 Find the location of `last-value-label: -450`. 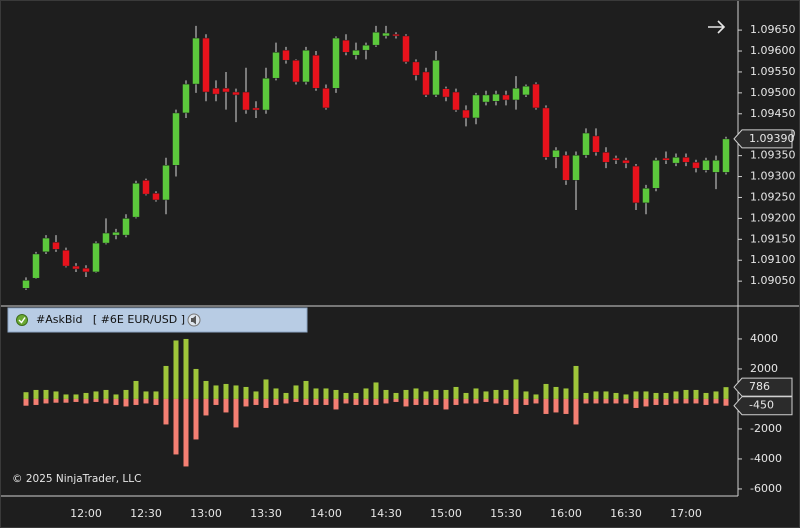

last-value-label: -450 is located at coordinates (761, 405).